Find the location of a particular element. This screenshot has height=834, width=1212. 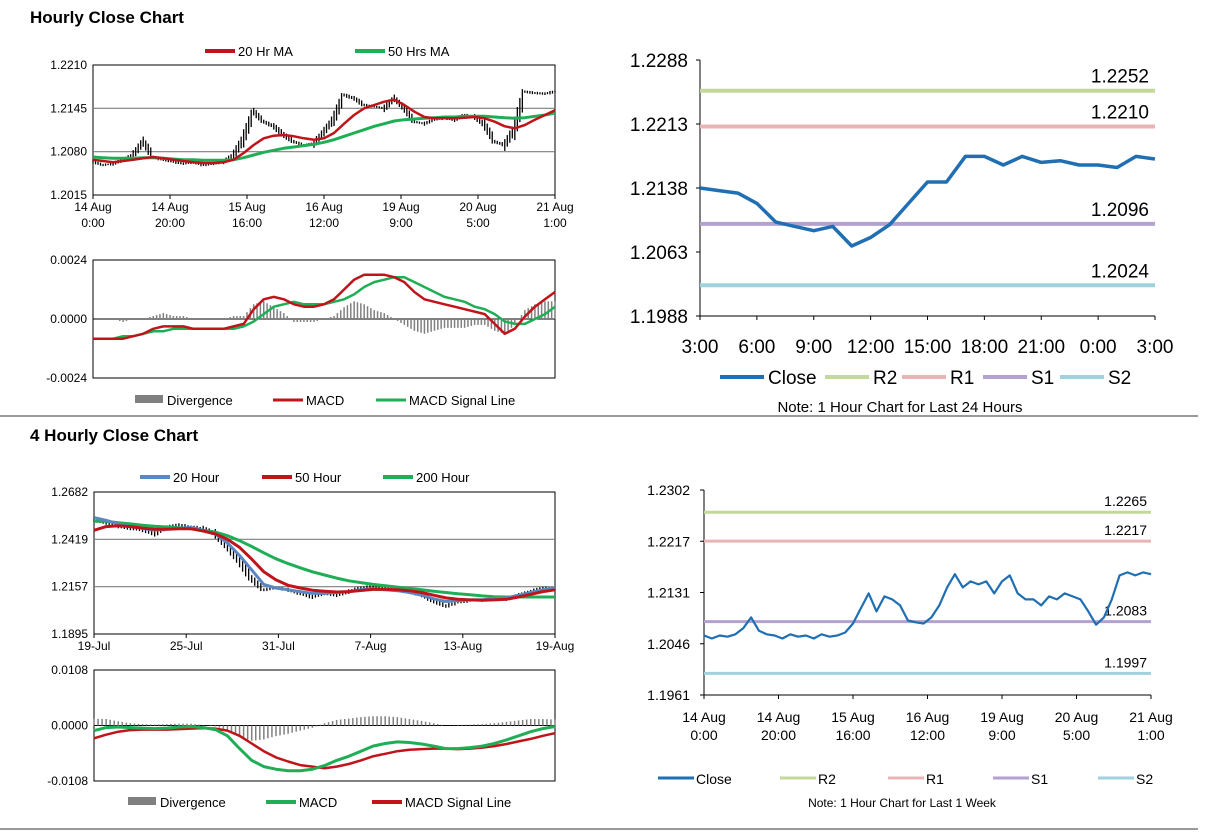

legend-label: 200 Hour is located at coordinates (443, 477).